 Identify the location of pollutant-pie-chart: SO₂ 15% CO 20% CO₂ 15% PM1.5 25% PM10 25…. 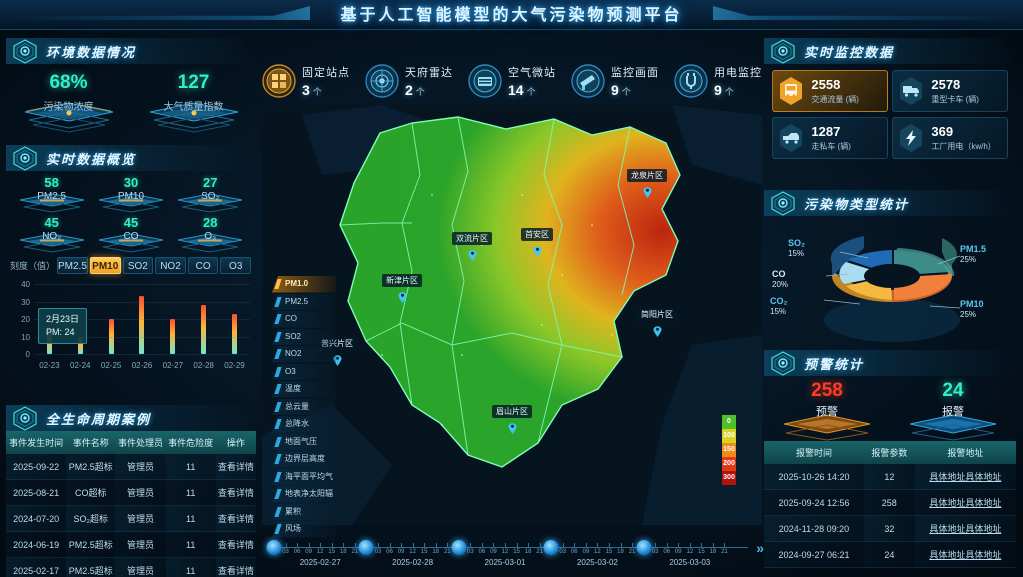
(890, 283).